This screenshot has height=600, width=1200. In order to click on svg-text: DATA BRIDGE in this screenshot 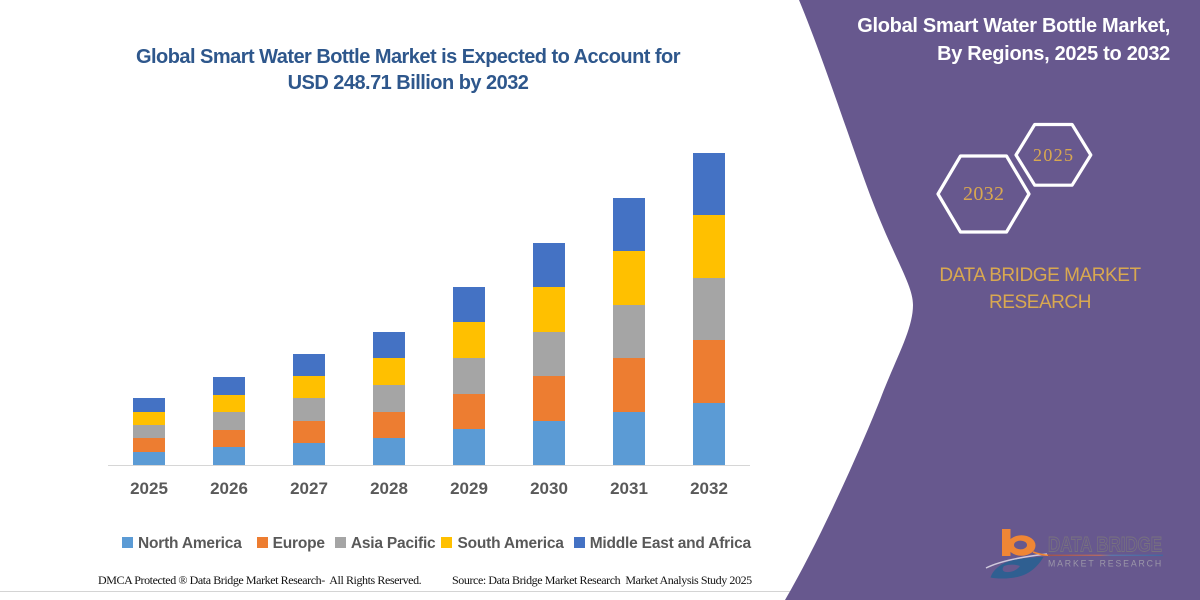, I will do `click(1105, 545)`.